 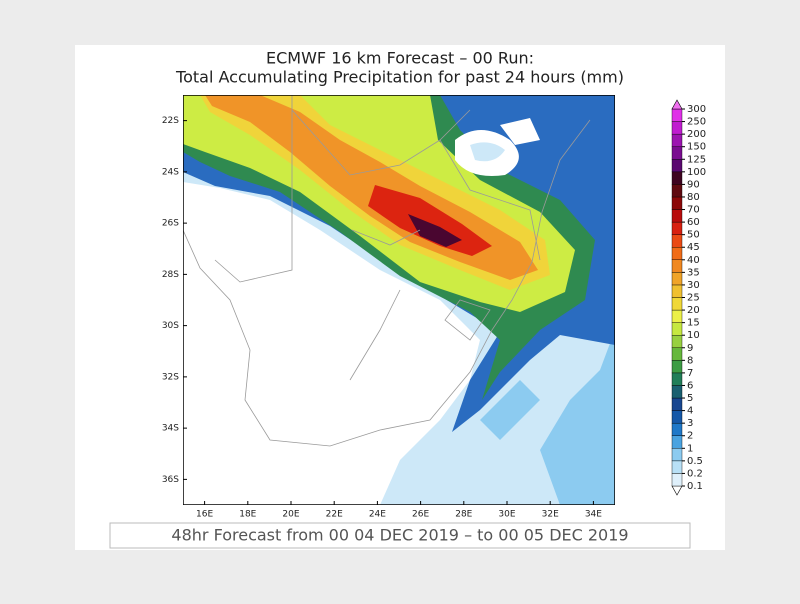 I want to click on x-tick-label: 28E, so click(x=463, y=515).